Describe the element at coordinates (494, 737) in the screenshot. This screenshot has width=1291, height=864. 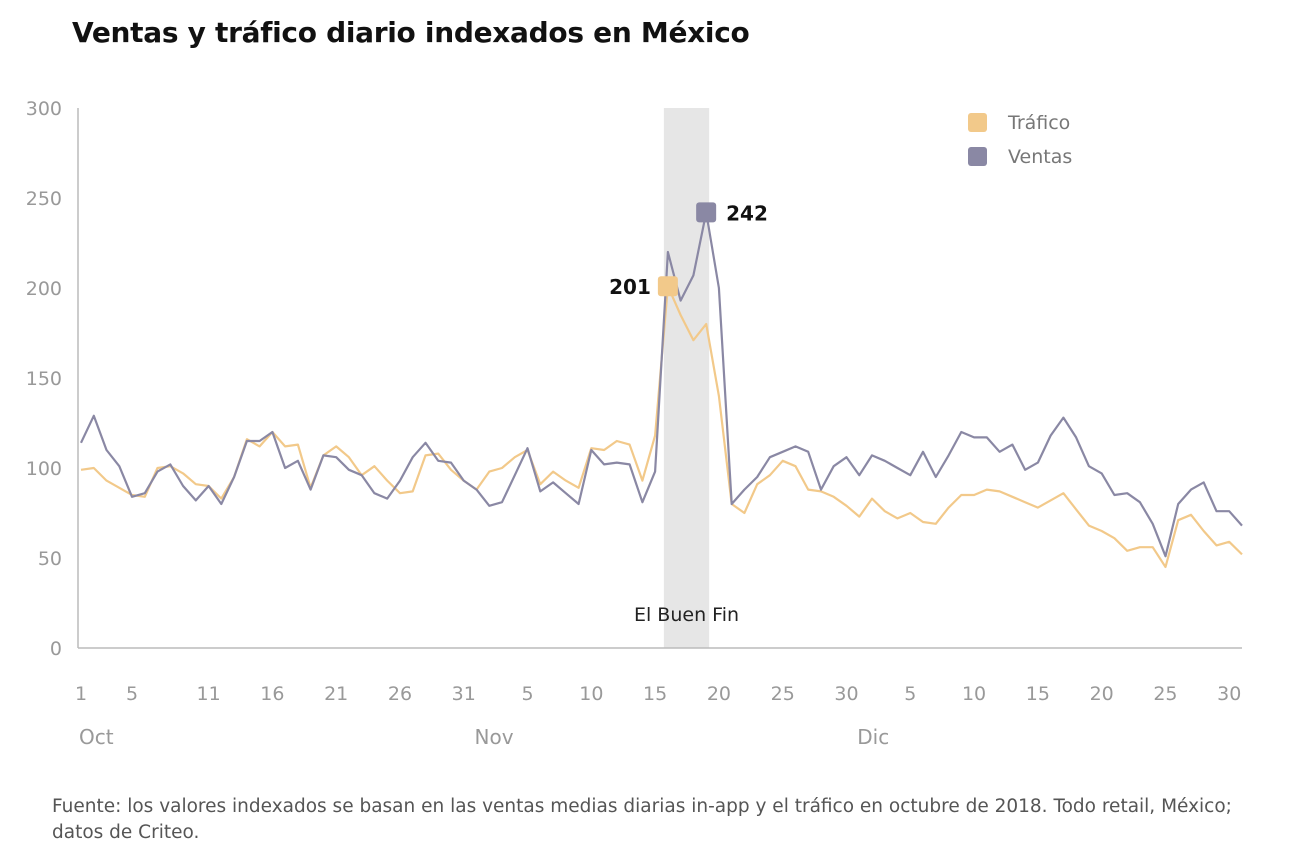
I see `month-label: Nov` at that location.